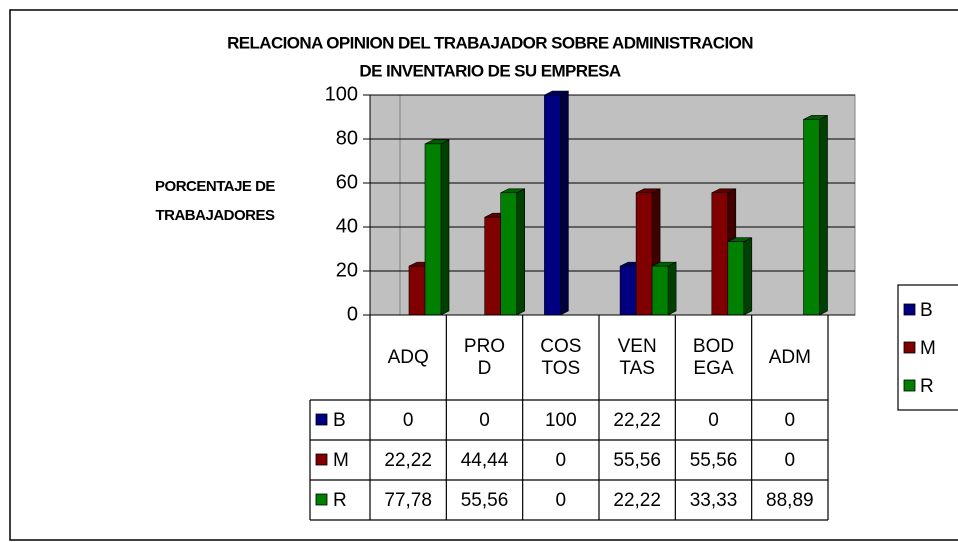  Describe the element at coordinates (561, 420) in the screenshot. I see `data-label: 100` at that location.